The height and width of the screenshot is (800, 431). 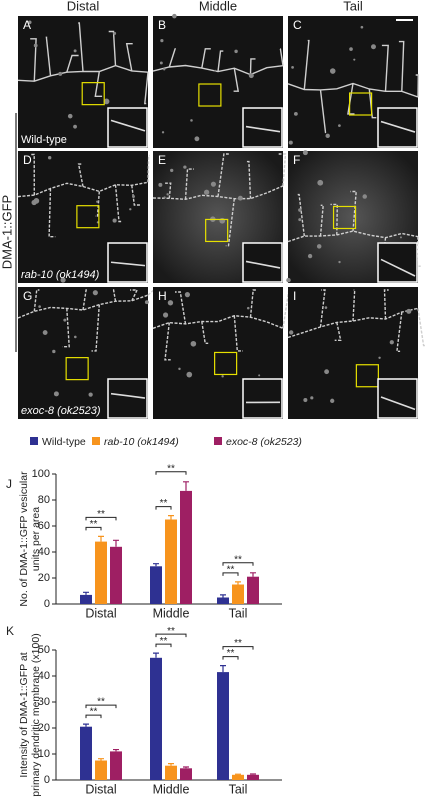 What do you see at coordinates (44, 526) in the screenshot?
I see `y-tick-label: 60` at bounding box center [44, 526].